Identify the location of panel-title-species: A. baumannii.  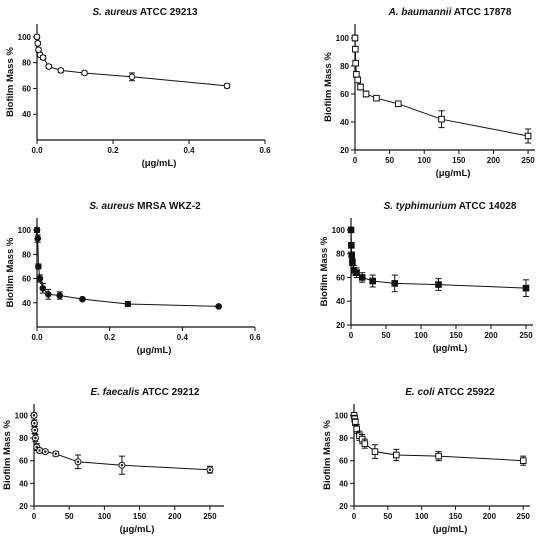
(420, 12).